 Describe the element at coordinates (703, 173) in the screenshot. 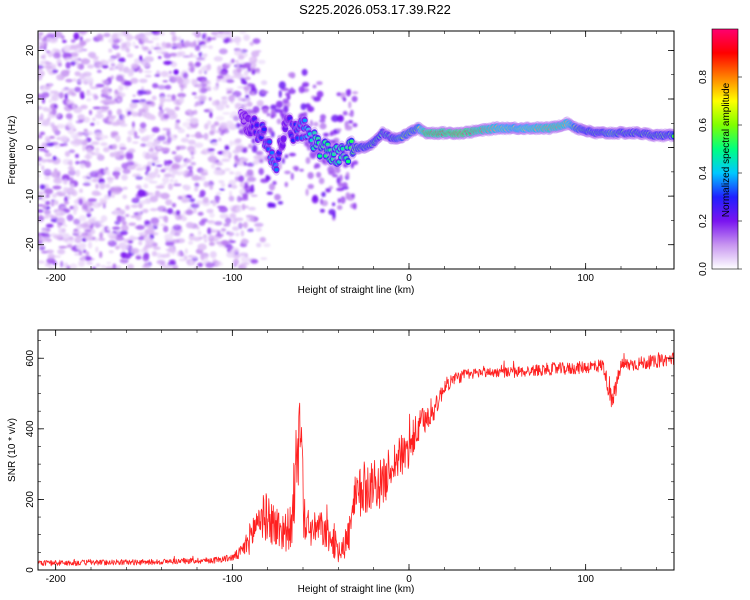

I see `colorbar-tick-label: 0.4` at that location.